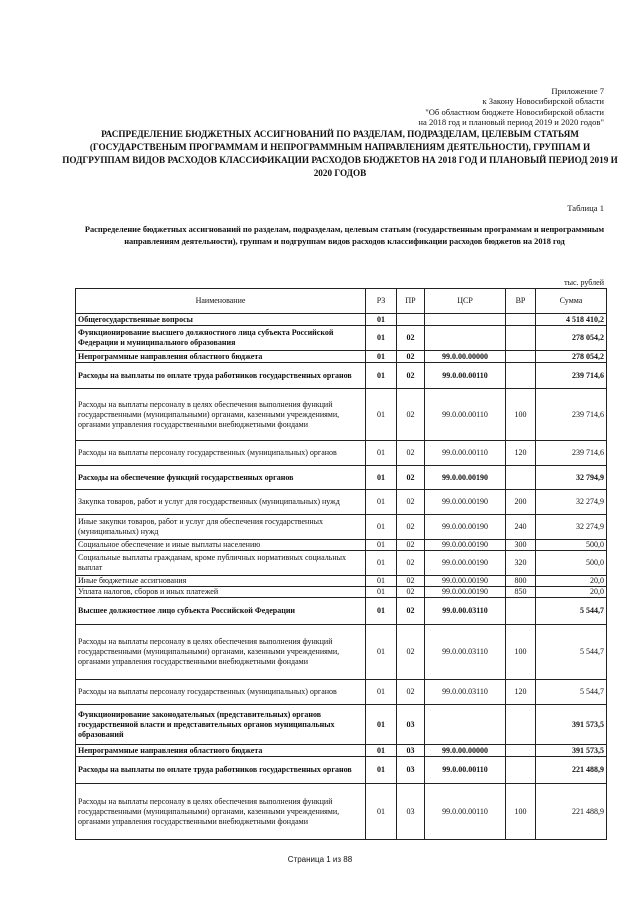 The width and height of the screenshot is (640, 905). I want to click on header-pr: ПР, so click(410, 301).